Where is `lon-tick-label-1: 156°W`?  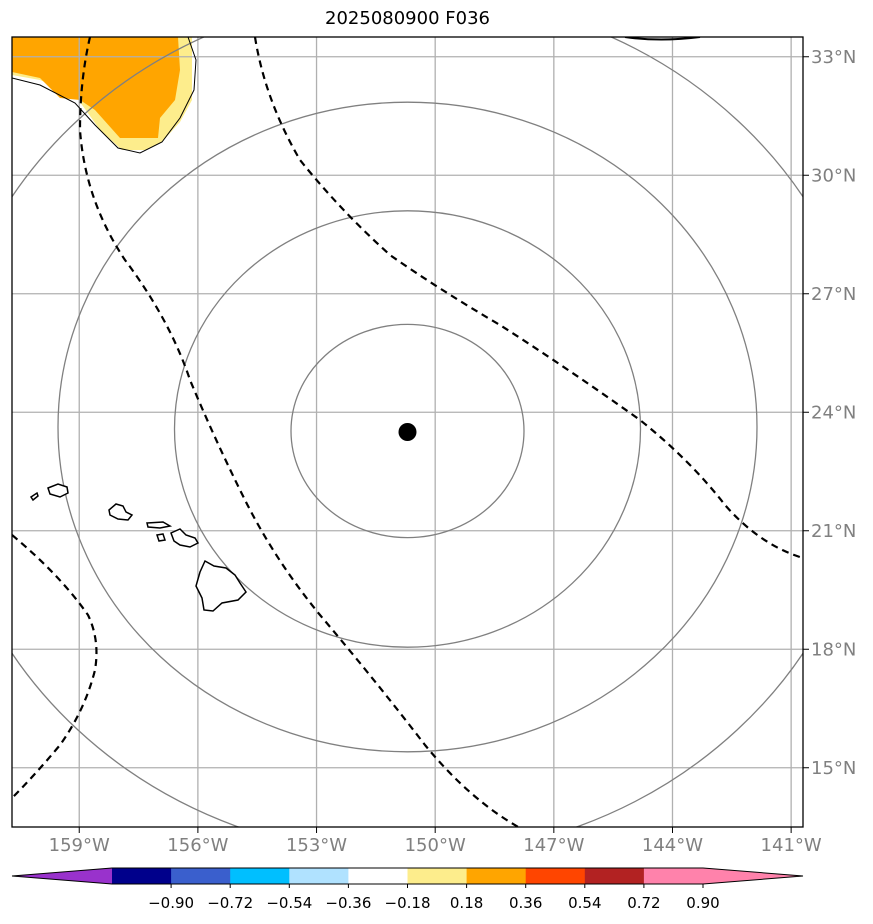
lon-tick-label-1: 156°W is located at coordinates (197, 845).